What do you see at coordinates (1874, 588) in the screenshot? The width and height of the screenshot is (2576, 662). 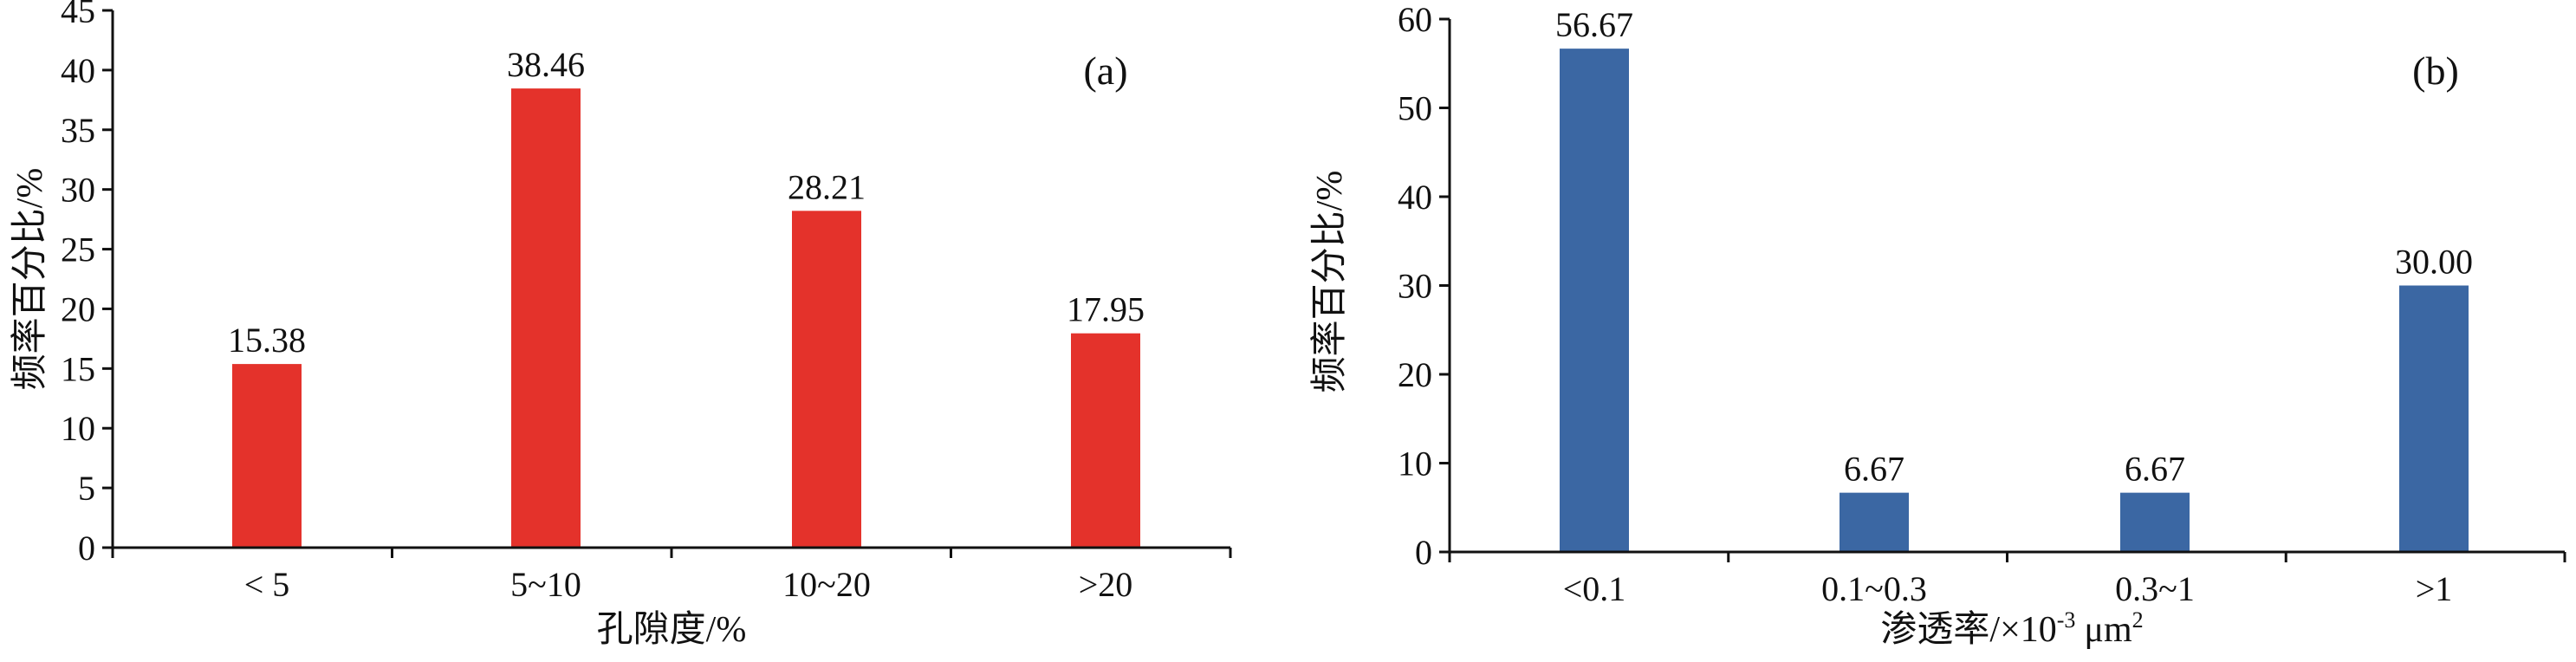 I see `x-tick-label: 0.1~0.3` at bounding box center [1874, 588].